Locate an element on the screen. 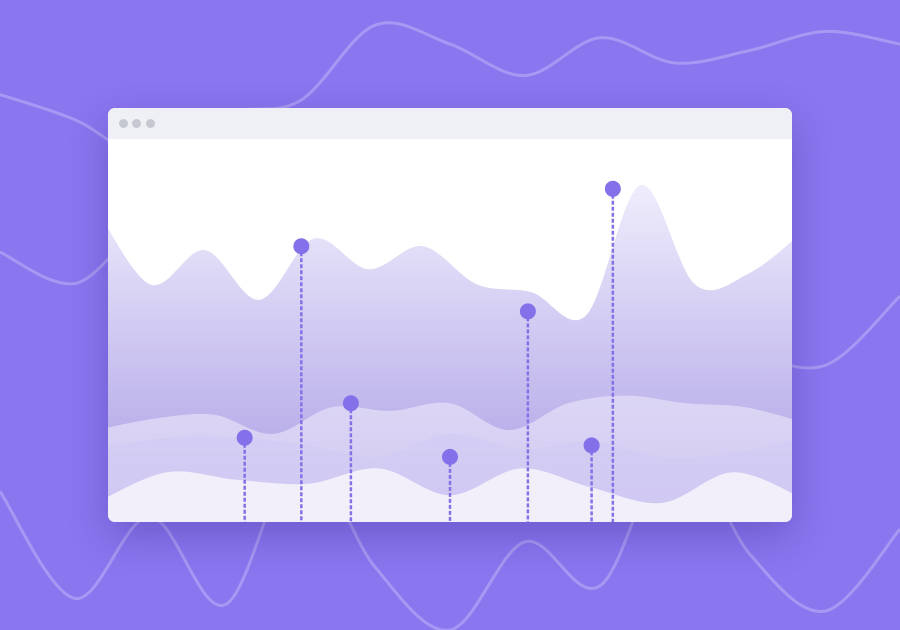 This screenshot has height=630, width=900. window-maximize-dot is located at coordinates (150, 123).